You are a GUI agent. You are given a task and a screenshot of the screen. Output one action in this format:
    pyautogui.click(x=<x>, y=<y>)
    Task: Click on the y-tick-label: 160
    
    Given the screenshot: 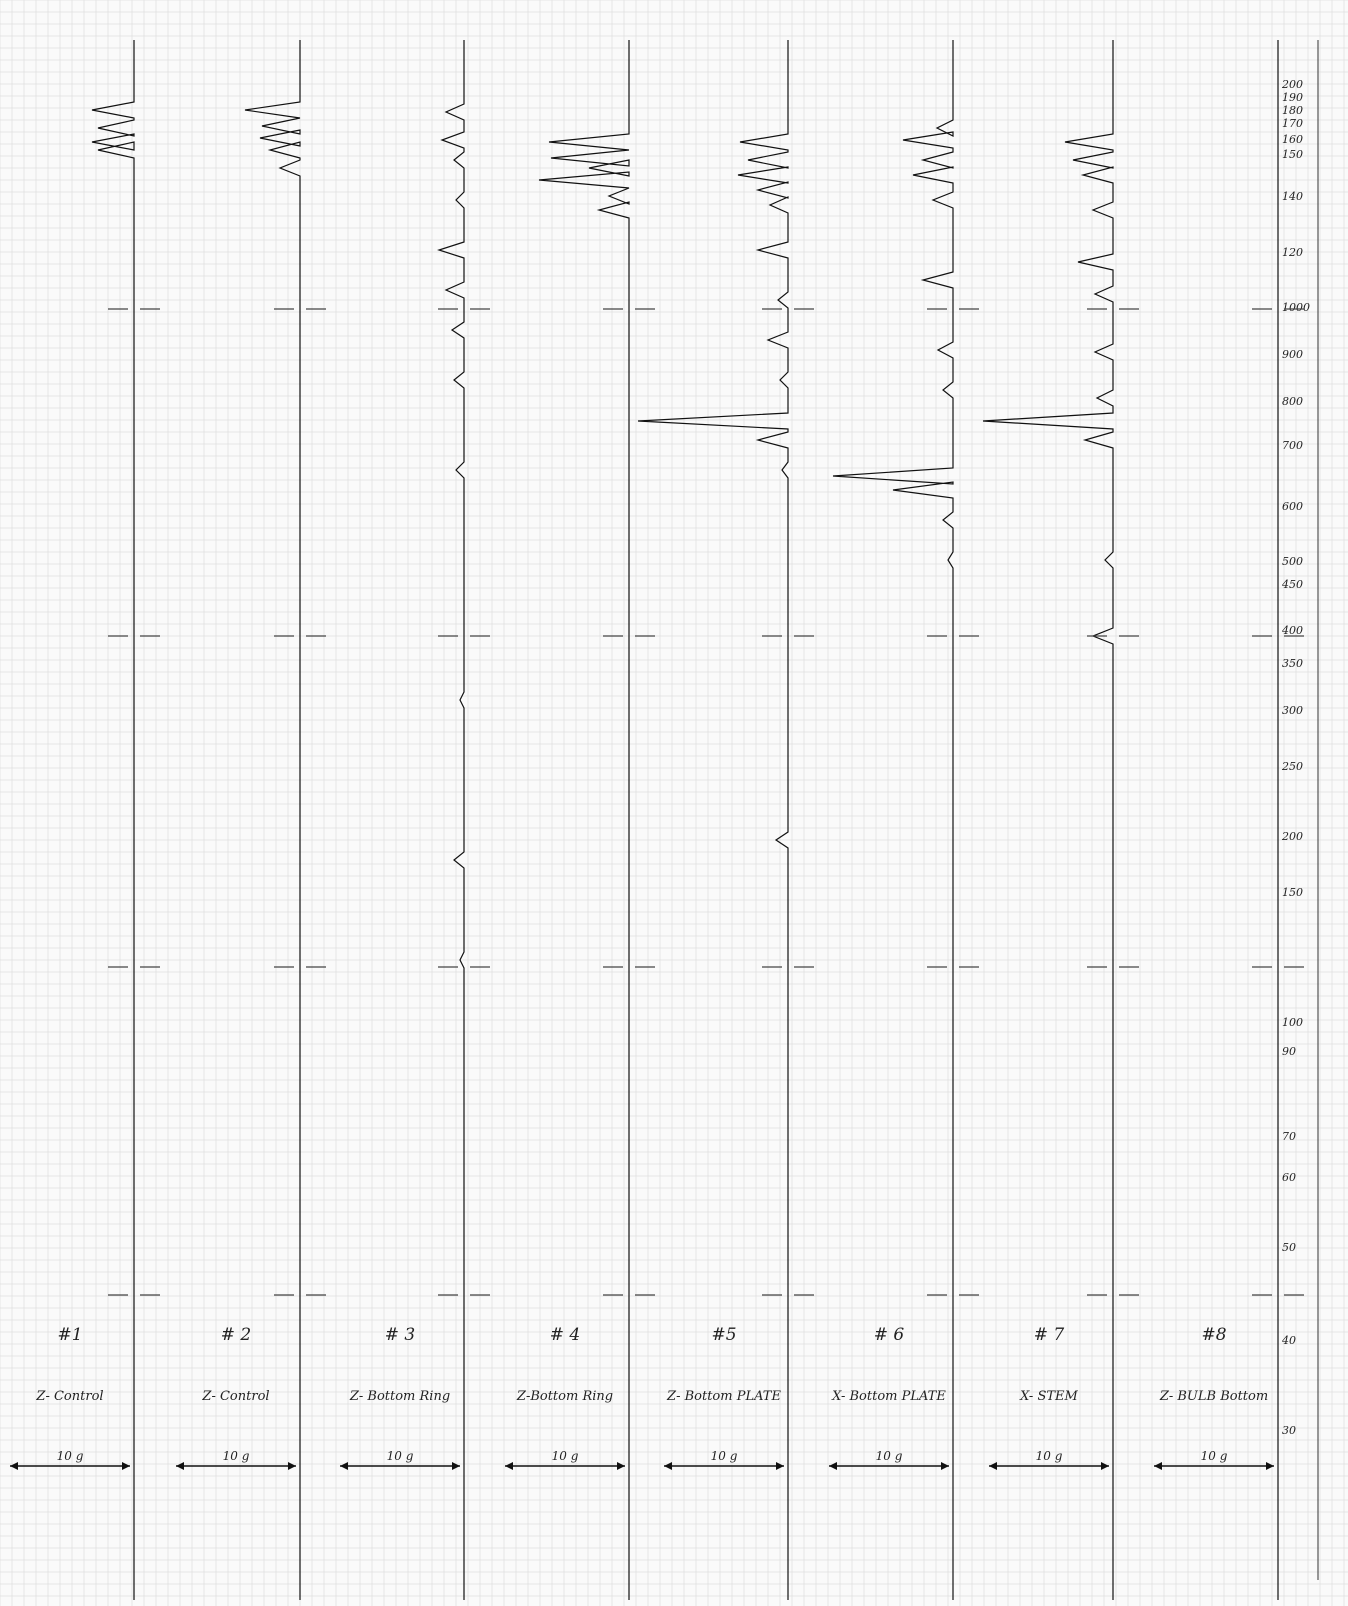 What is the action you would take?
    pyautogui.click(x=1292, y=139)
    